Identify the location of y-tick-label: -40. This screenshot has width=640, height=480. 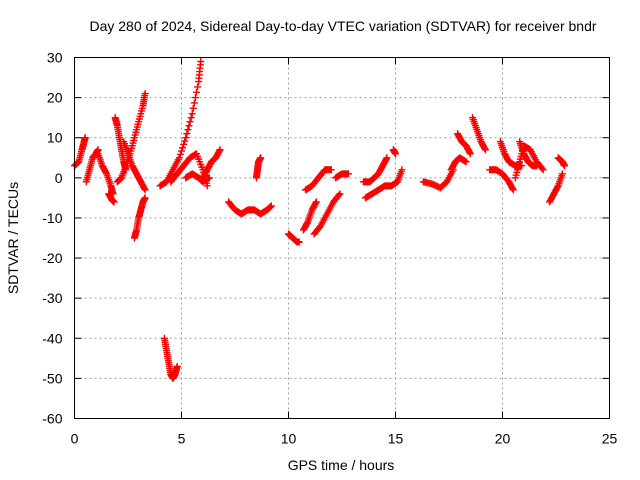
(52, 338).